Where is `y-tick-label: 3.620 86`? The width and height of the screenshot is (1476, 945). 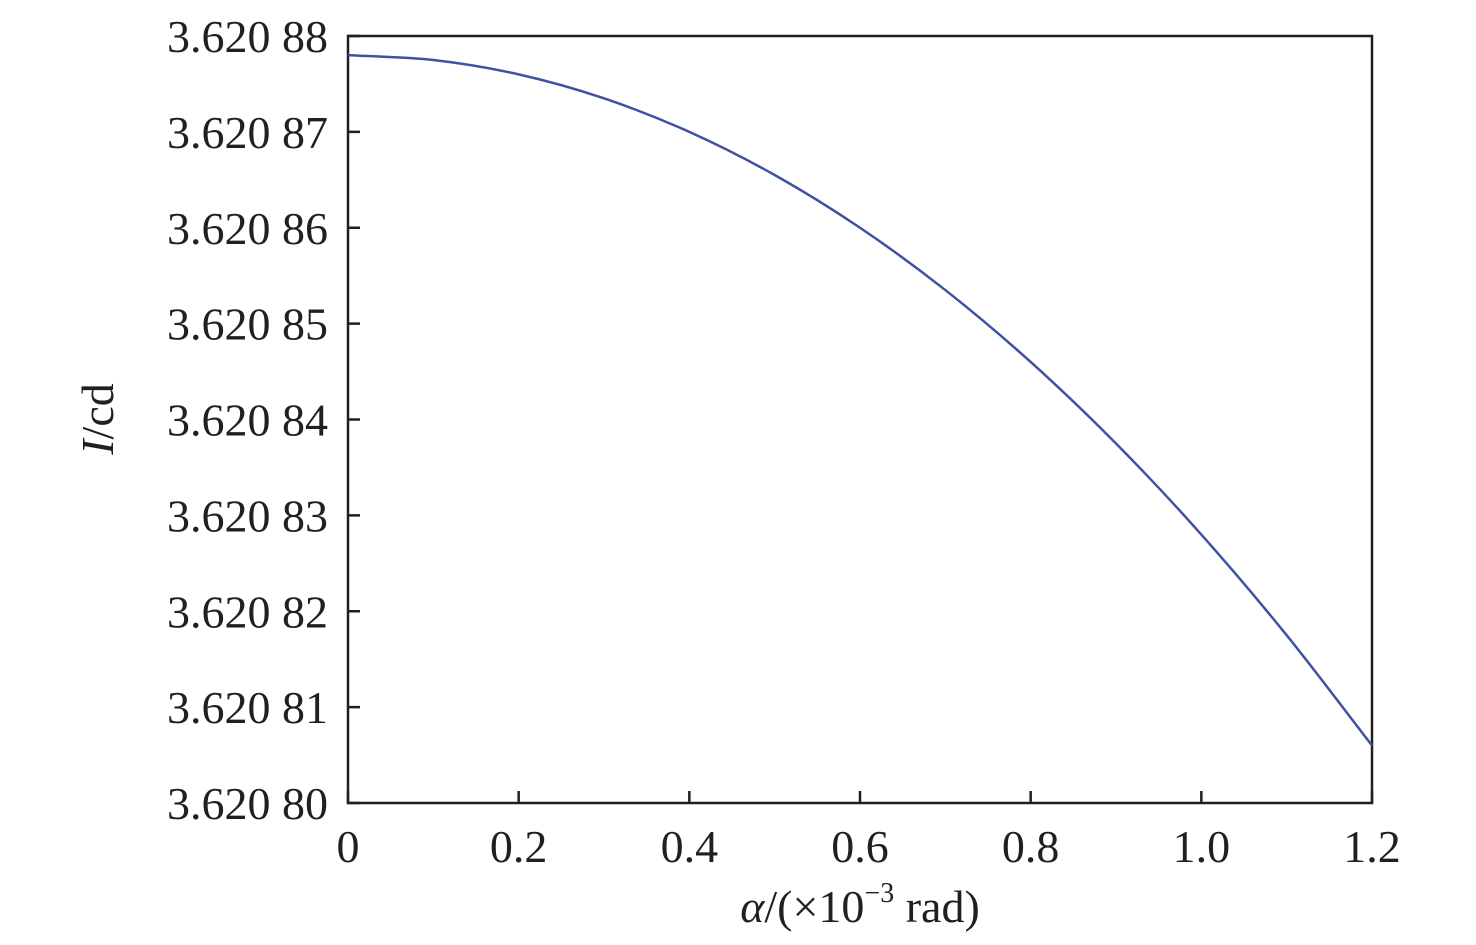 y-tick-label: 3.620 86 is located at coordinates (247, 228).